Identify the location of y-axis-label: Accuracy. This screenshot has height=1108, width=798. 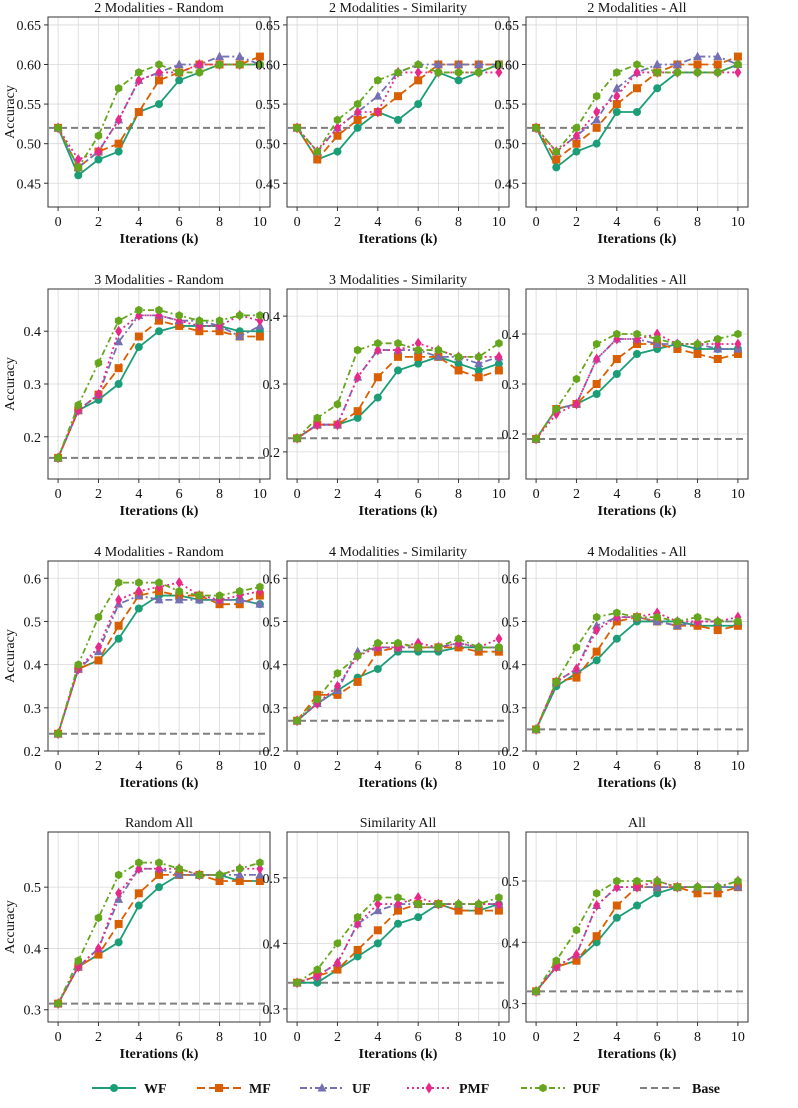
(10, 112).